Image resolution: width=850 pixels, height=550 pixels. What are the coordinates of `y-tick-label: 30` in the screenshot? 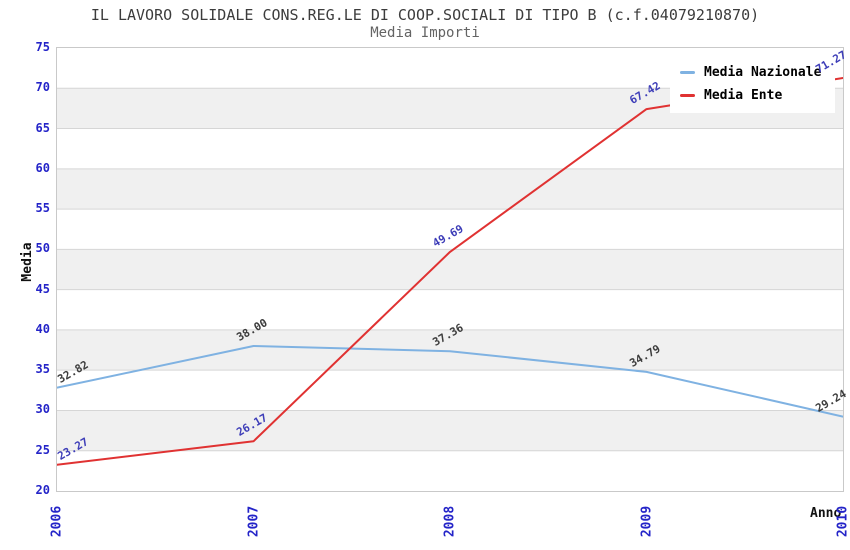 It's located at (42, 409).